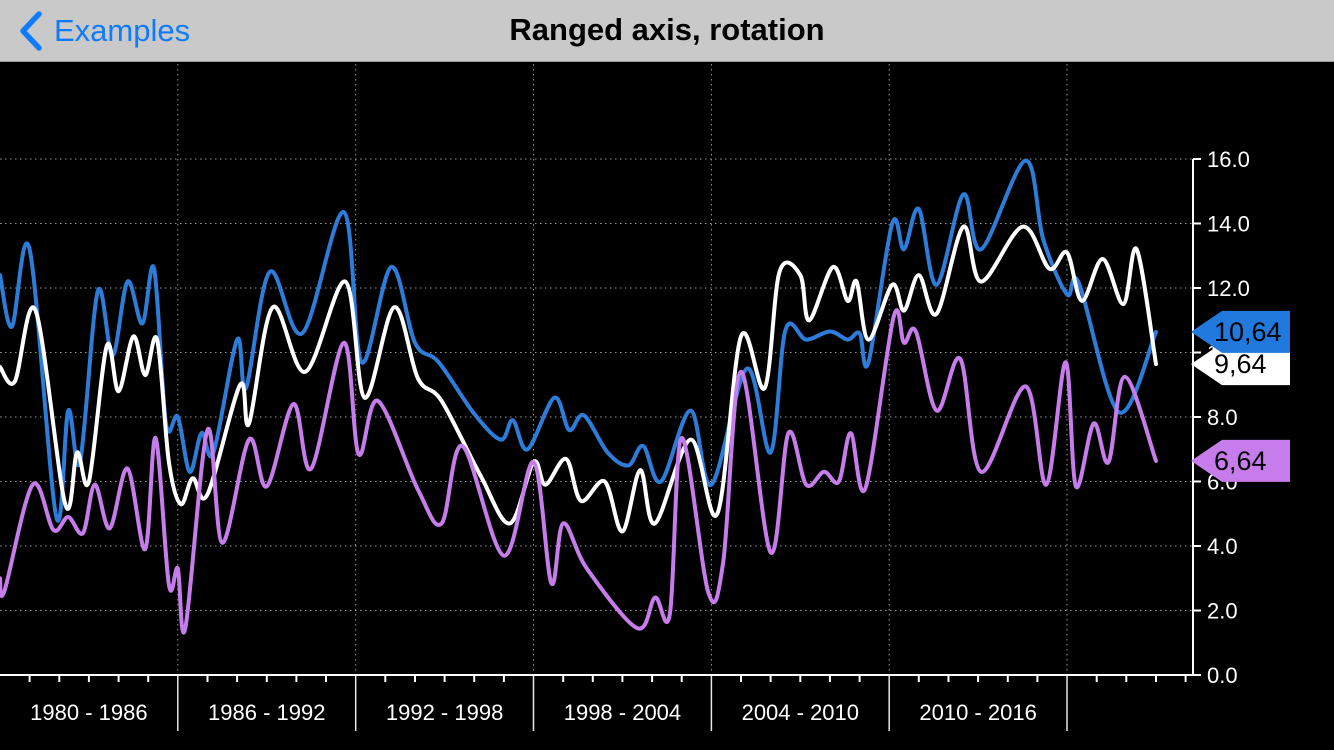 This screenshot has height=750, width=1334. I want to click on axis-marker-label: 6,64, so click(1240, 461).